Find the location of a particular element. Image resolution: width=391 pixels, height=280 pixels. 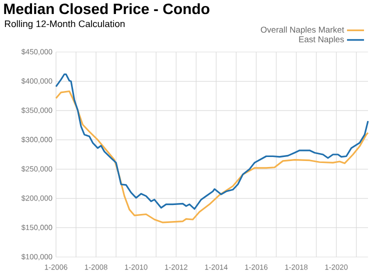

chart-subtitle: Rolling 12-Month Calculation is located at coordinates (64, 25).